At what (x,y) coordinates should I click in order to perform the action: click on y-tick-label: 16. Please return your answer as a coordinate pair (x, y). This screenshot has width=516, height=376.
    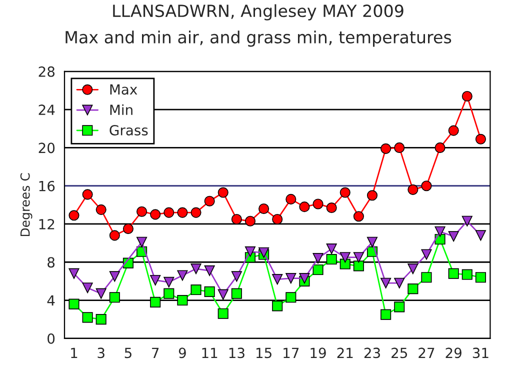
    Looking at the image, I should click on (47, 186).